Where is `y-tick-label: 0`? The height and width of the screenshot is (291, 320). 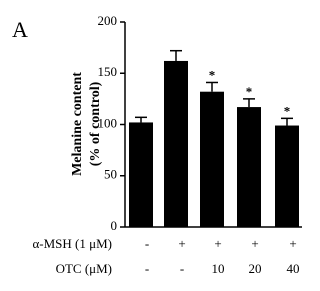
y-tick-label: 0 is located at coordinates (114, 225).